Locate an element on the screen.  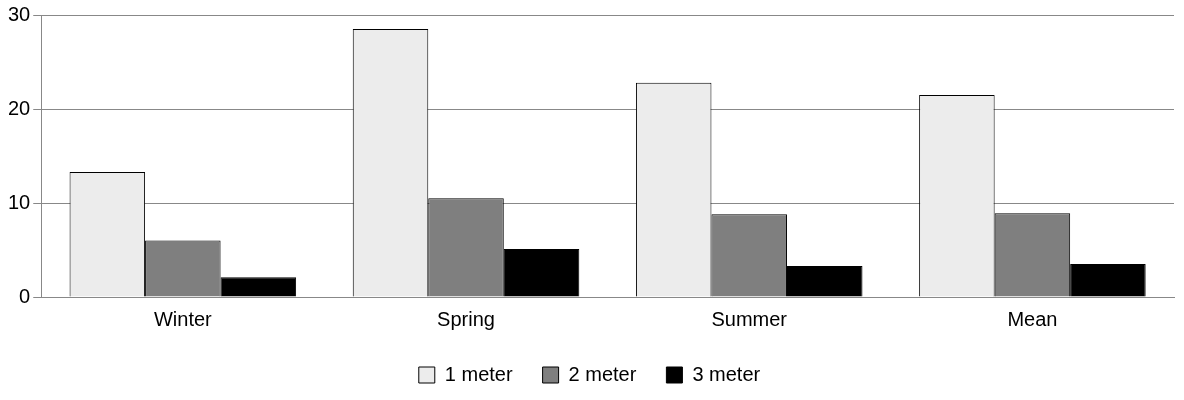
y-tick-label: 30 is located at coordinates (19, 13).